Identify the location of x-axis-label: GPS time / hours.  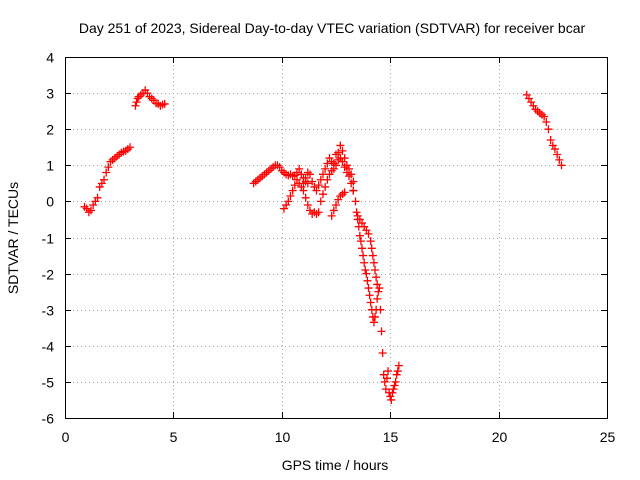
(335, 465).